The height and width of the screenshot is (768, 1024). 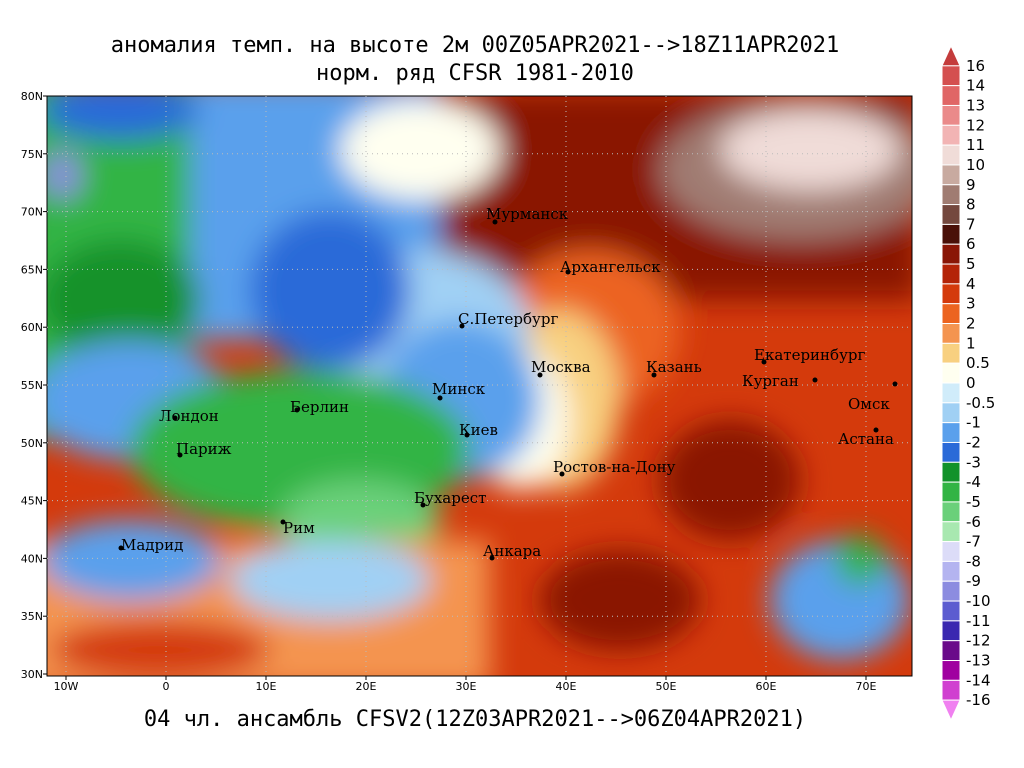 What do you see at coordinates (508, 319) in the screenshot?
I see `city-label: С.Петербург` at bounding box center [508, 319].